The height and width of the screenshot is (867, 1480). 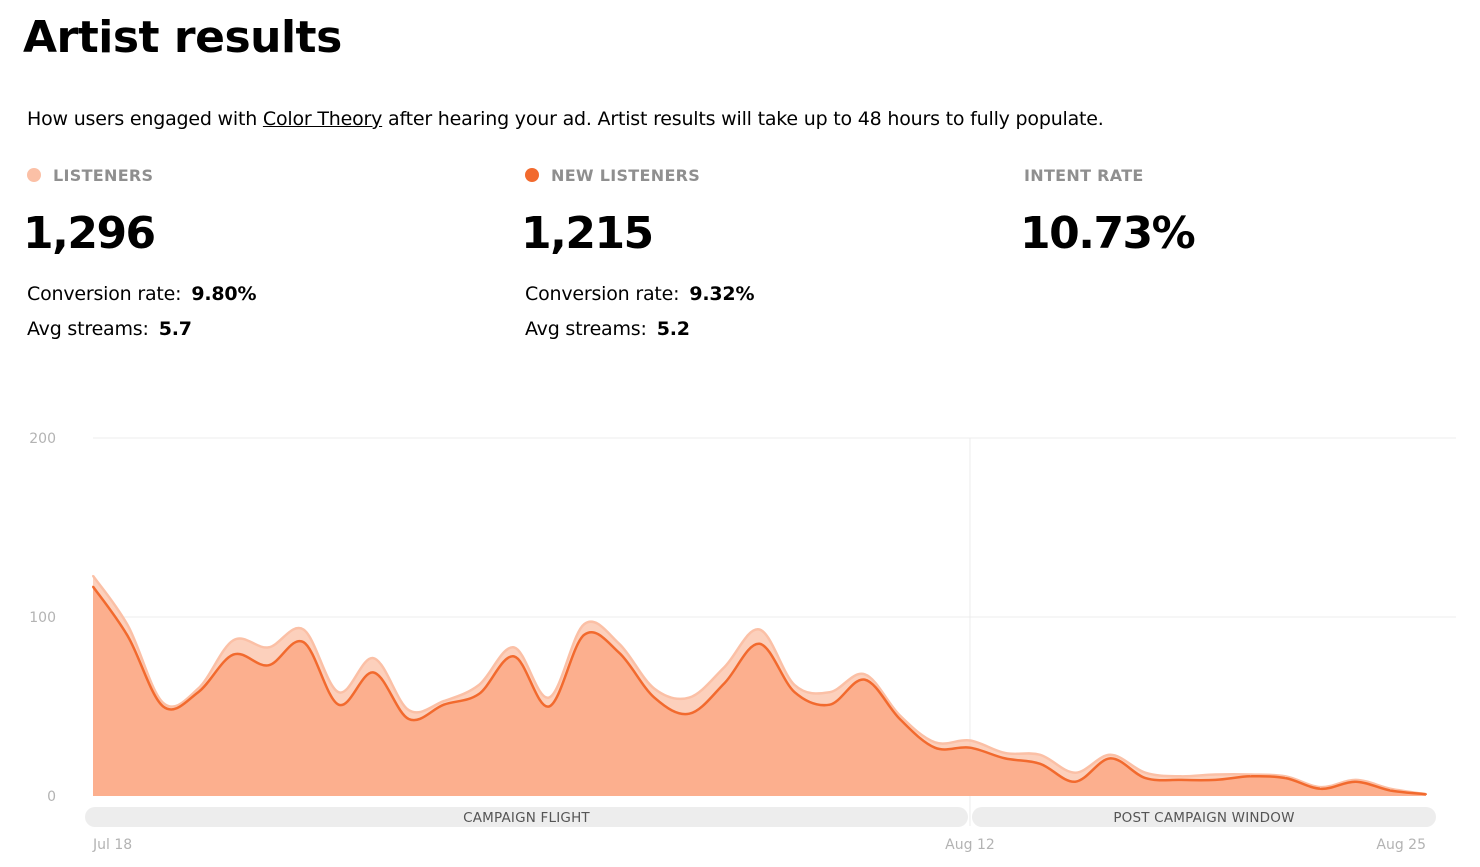 What do you see at coordinates (639, 294) in the screenshot?
I see `conversion-rate: Conversion rate: 9.32%` at bounding box center [639, 294].